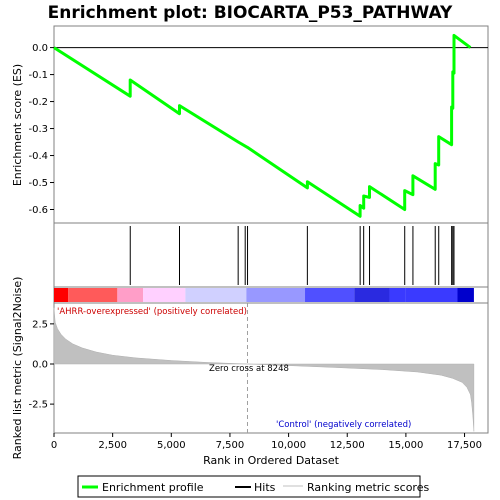 The width and height of the screenshot is (500, 500). What do you see at coordinates (288, 445) in the screenshot?
I see `x-tick-label: 10,000` at bounding box center [288, 445].